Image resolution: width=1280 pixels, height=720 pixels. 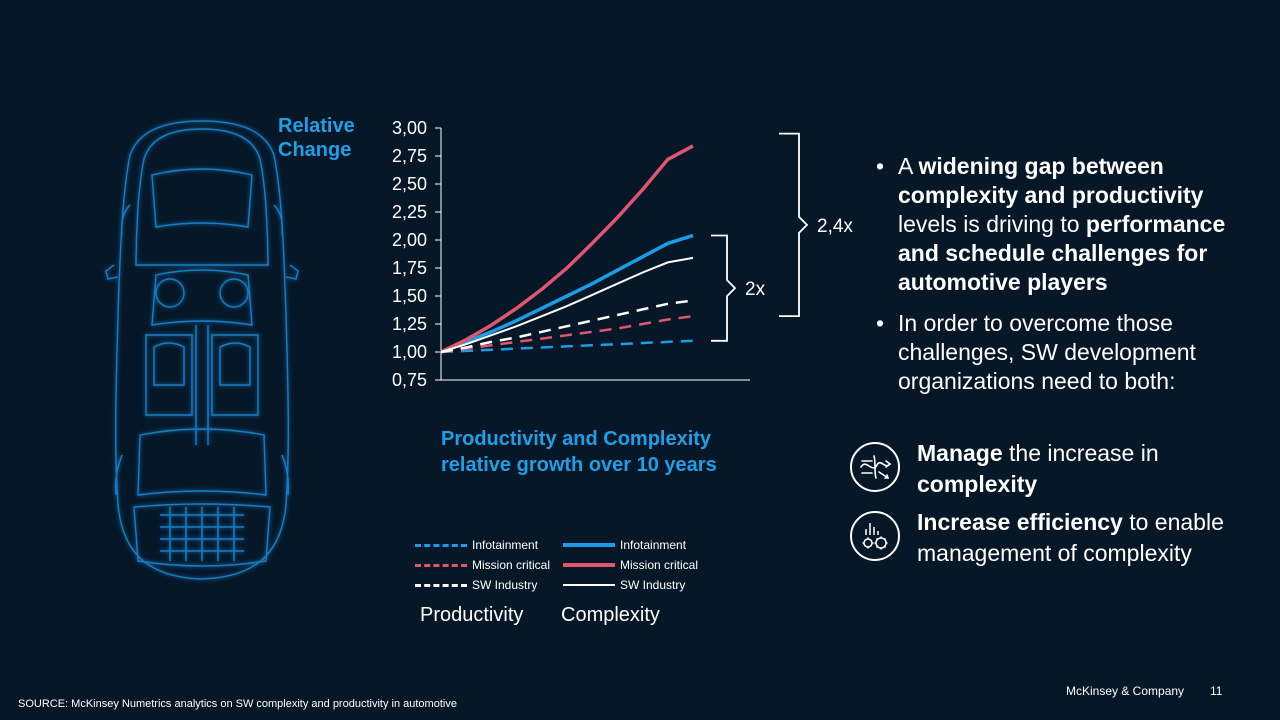 What do you see at coordinates (409, 268) in the screenshot?
I see `y-tick-label: 1,75` at bounding box center [409, 268].